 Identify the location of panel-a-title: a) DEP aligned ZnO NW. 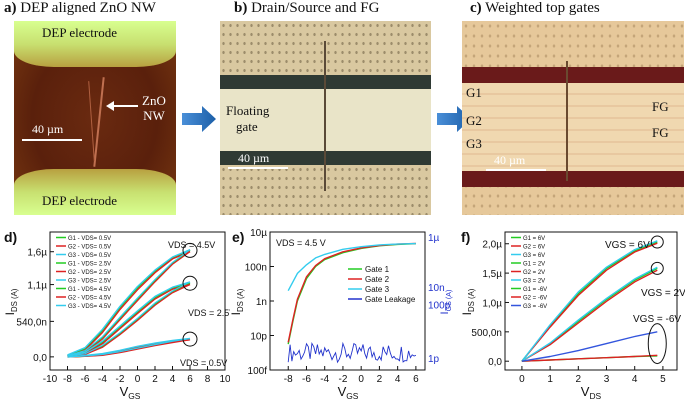
(80, 8).